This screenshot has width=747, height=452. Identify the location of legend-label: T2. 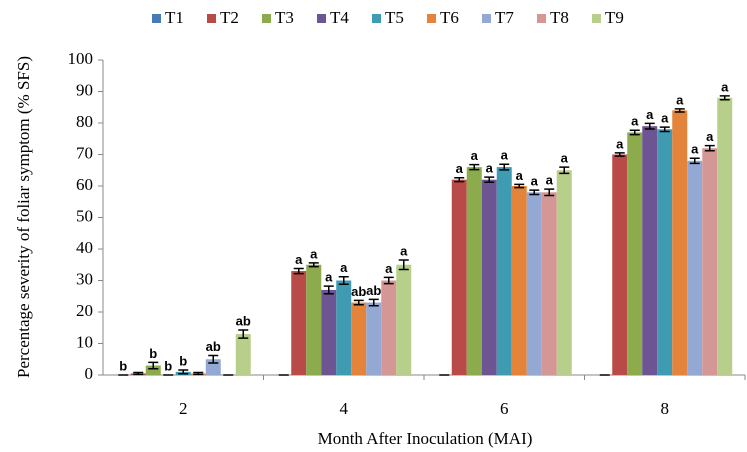
(229, 17).